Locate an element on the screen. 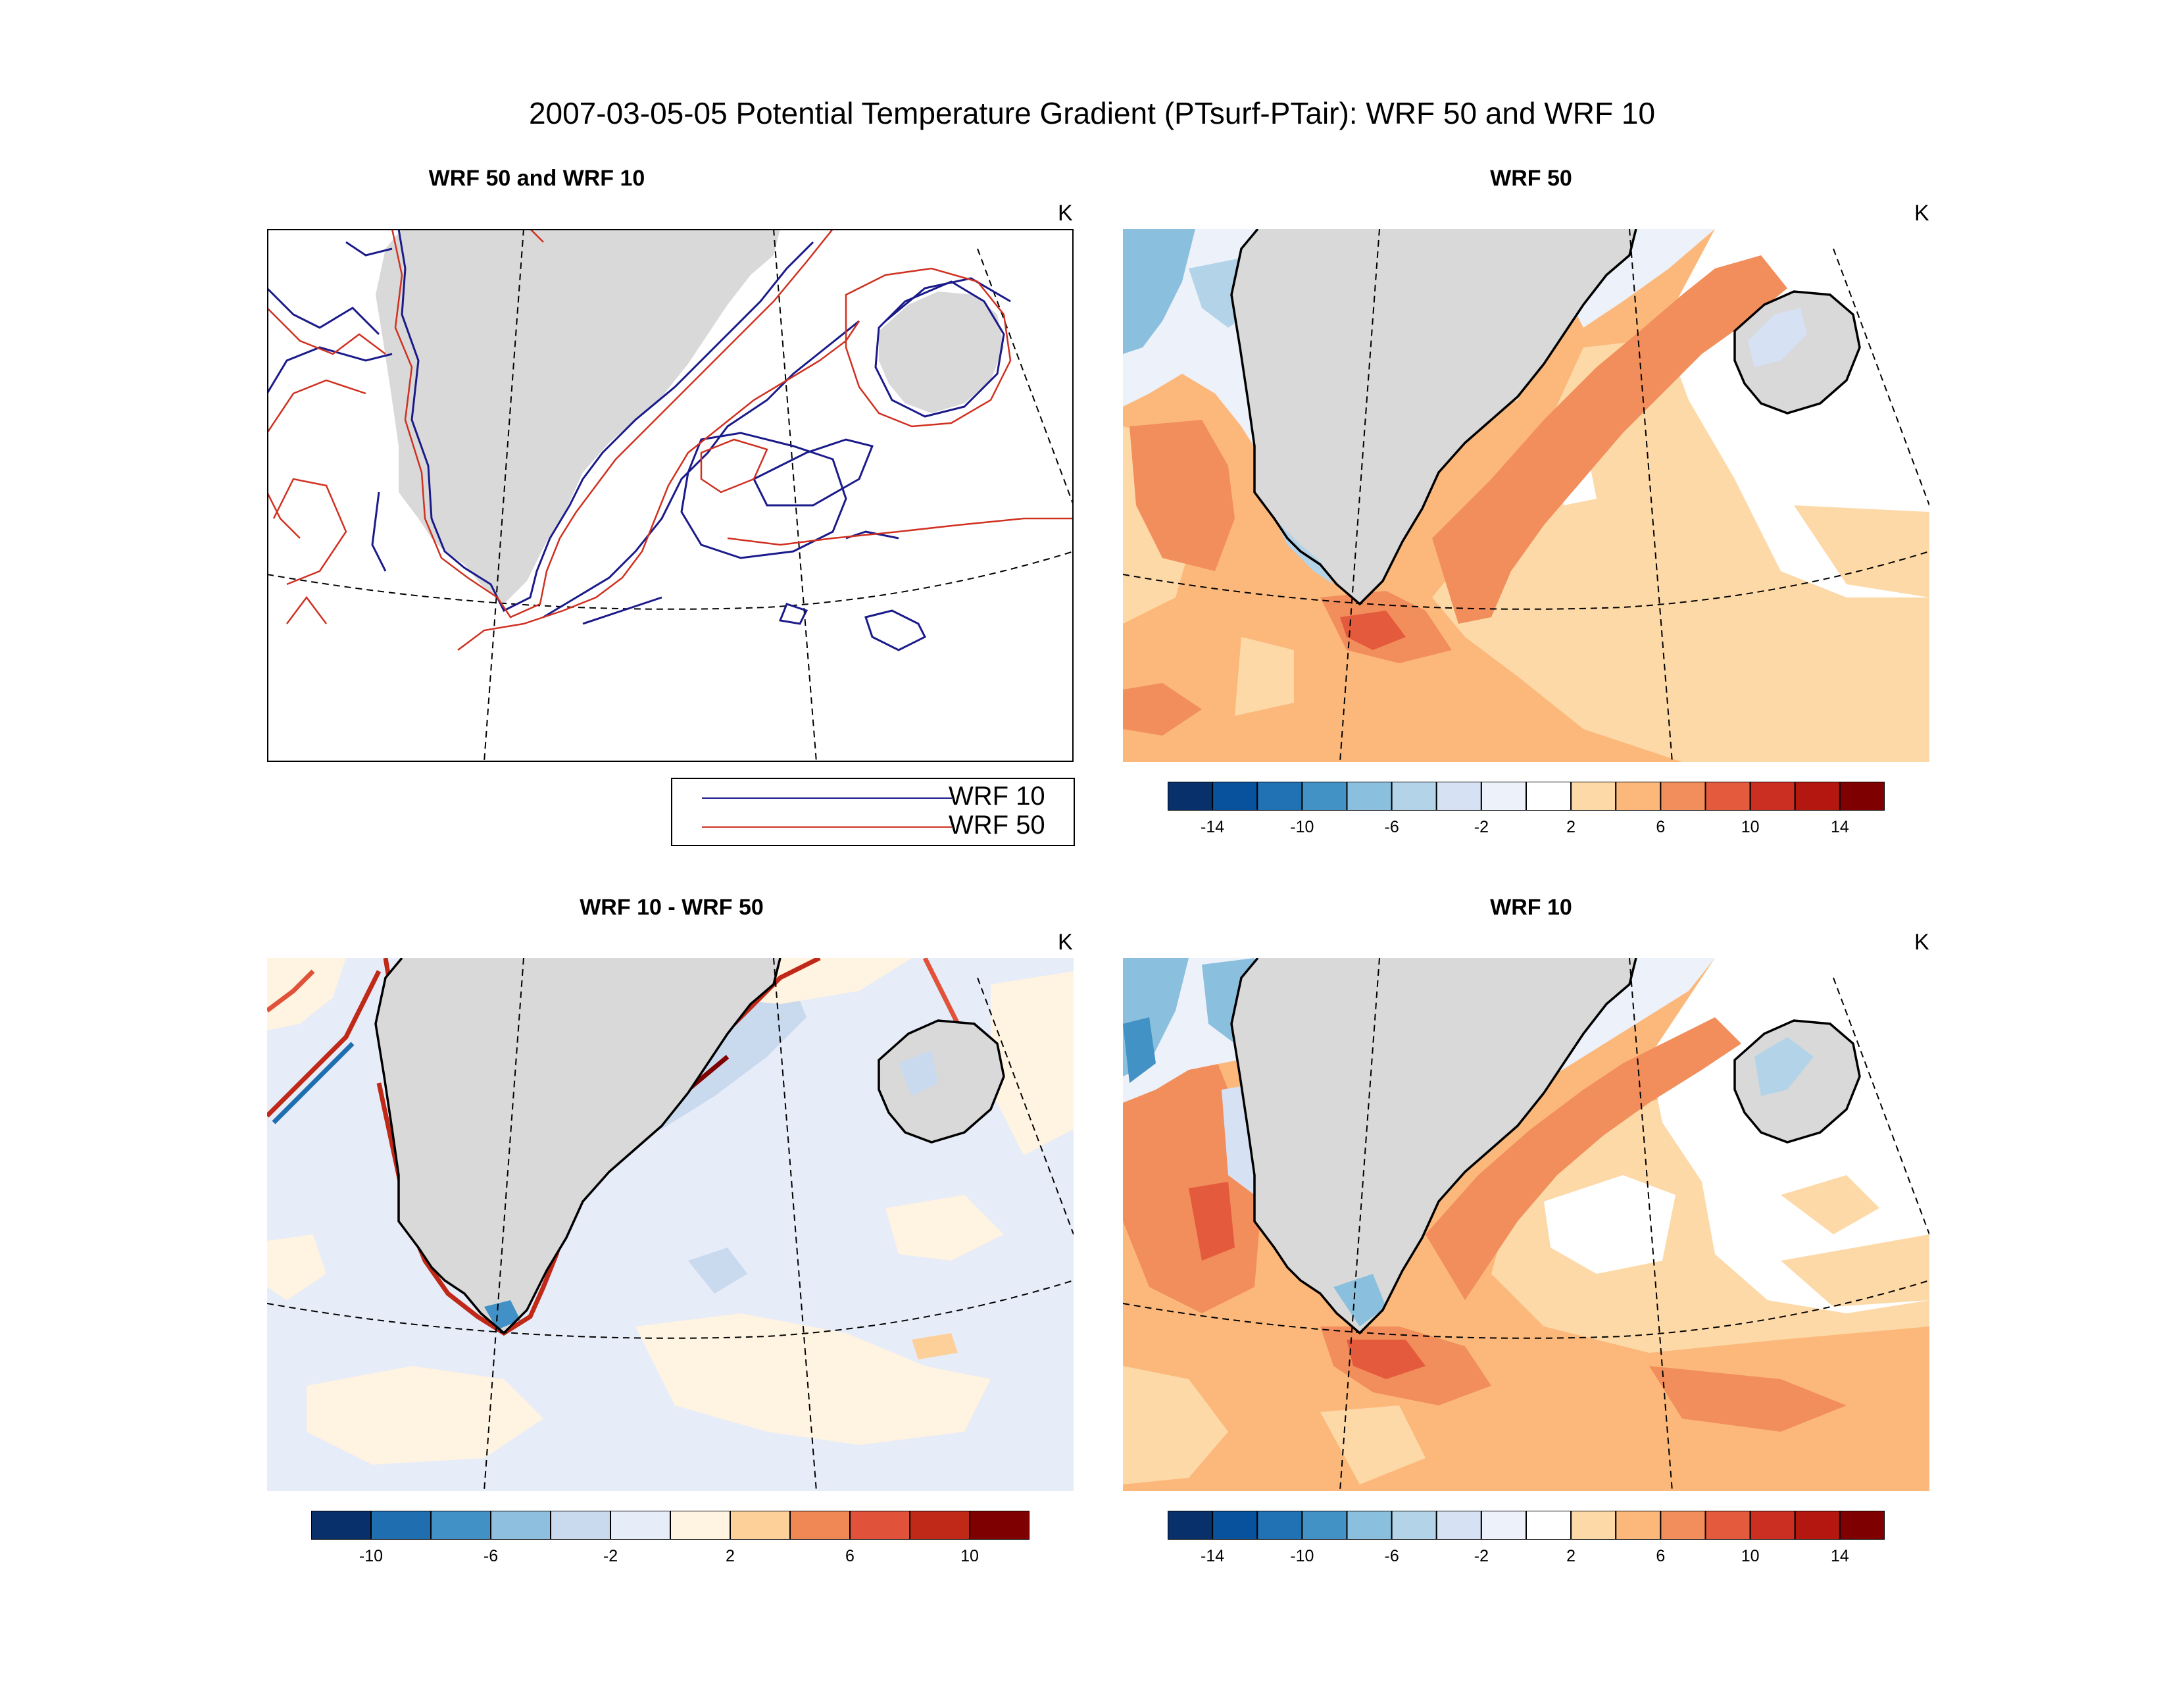 This screenshot has height=1691, width=2184. colorbar-wrf50 is located at coordinates (1526, 796).